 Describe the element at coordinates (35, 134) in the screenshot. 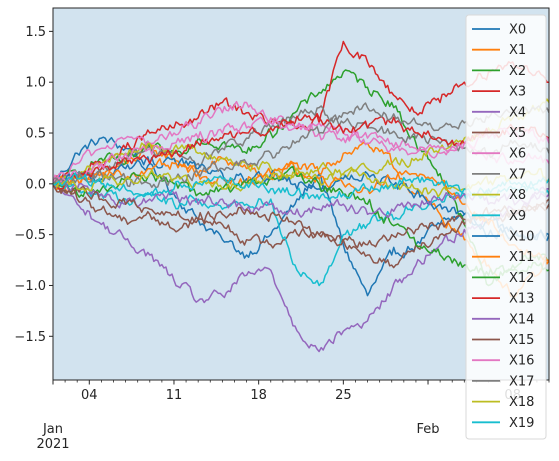

I see `y-tick-label: 0.5` at that location.